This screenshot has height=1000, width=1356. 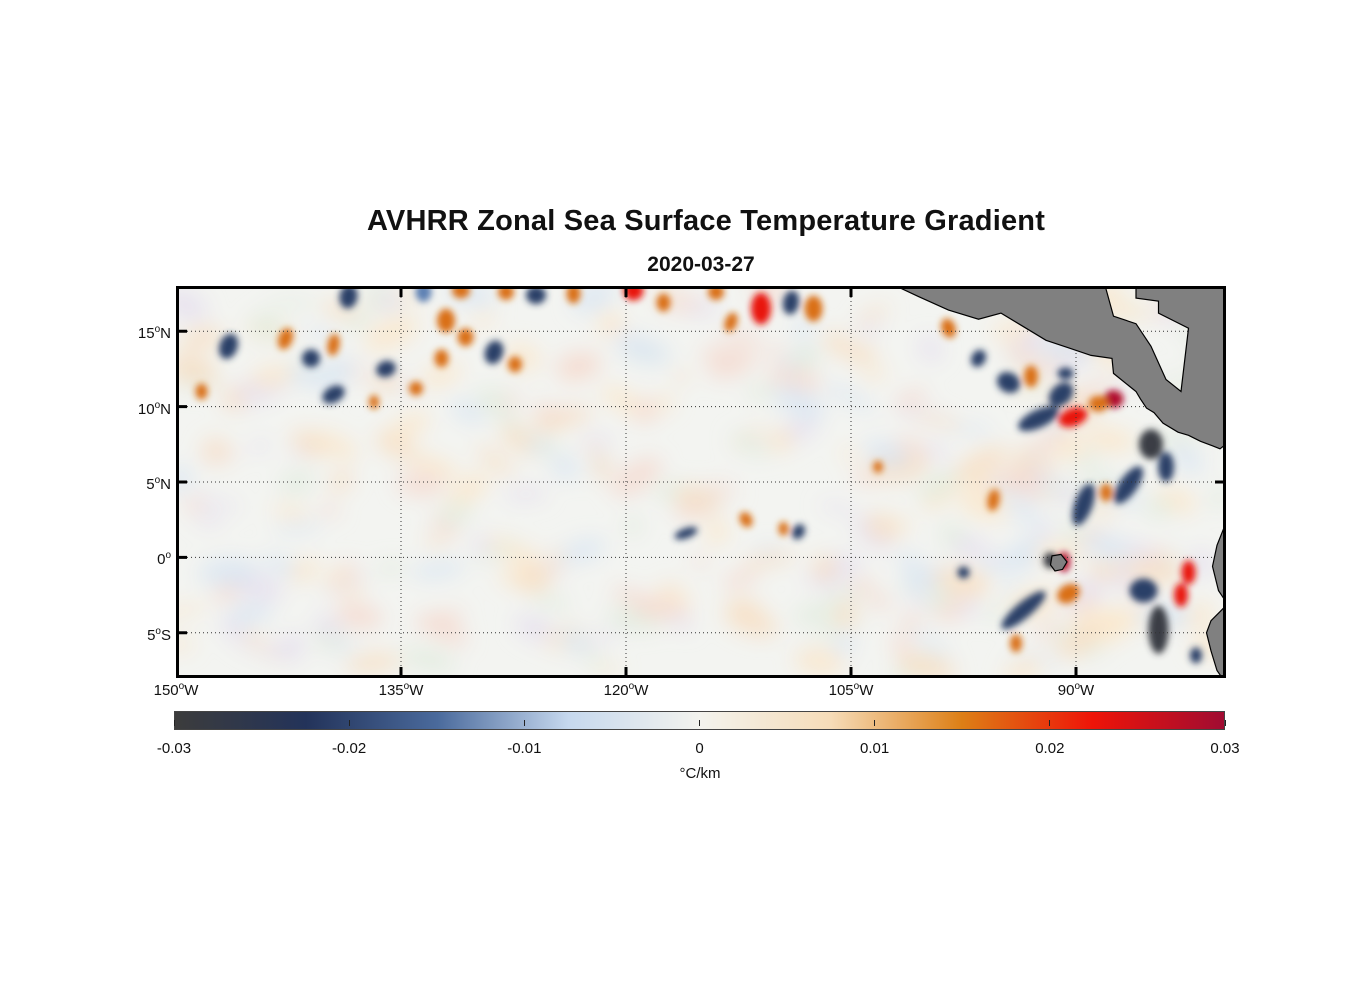 I want to click on latitude-label: 0o, so click(x=141, y=559).